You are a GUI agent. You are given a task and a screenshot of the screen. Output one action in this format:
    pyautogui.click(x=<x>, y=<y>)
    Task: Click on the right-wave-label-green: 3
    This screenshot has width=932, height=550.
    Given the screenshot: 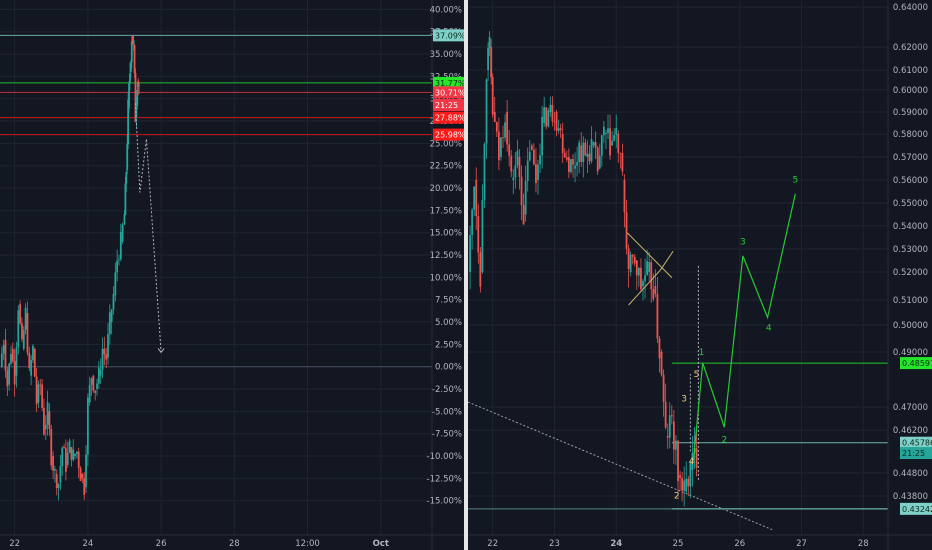 What is the action you would take?
    pyautogui.click(x=743, y=242)
    